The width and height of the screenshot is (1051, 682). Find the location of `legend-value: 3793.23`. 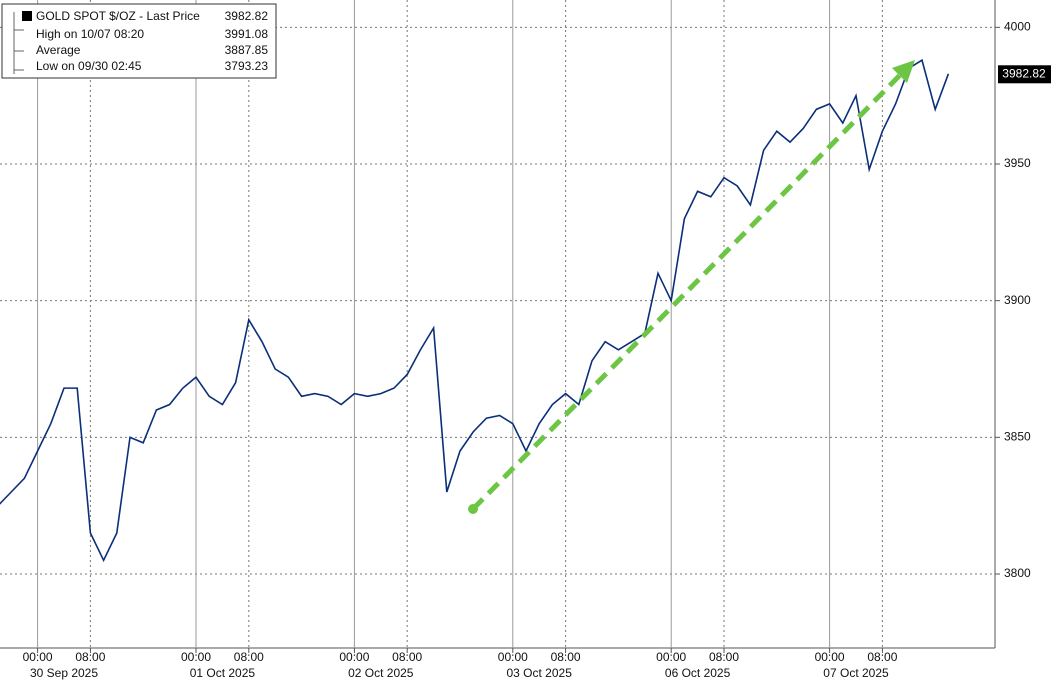

legend-value: 3793.23 is located at coordinates (247, 66).